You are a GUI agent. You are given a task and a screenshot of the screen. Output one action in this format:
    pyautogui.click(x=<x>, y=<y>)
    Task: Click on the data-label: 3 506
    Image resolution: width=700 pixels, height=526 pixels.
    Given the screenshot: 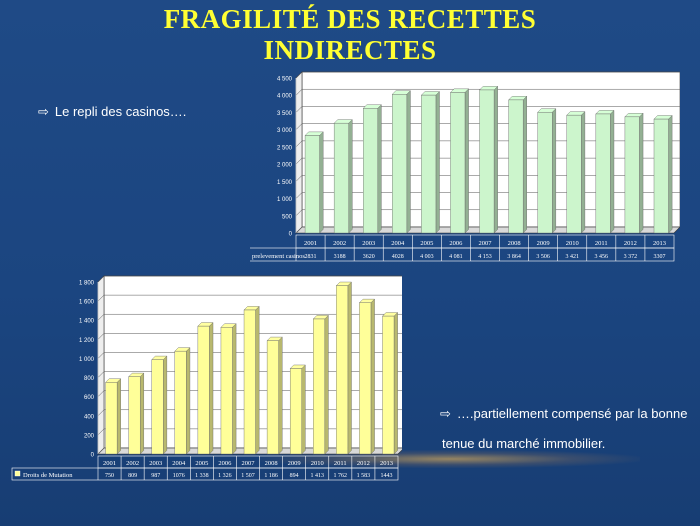 What is the action you would take?
    pyautogui.click(x=543, y=257)
    